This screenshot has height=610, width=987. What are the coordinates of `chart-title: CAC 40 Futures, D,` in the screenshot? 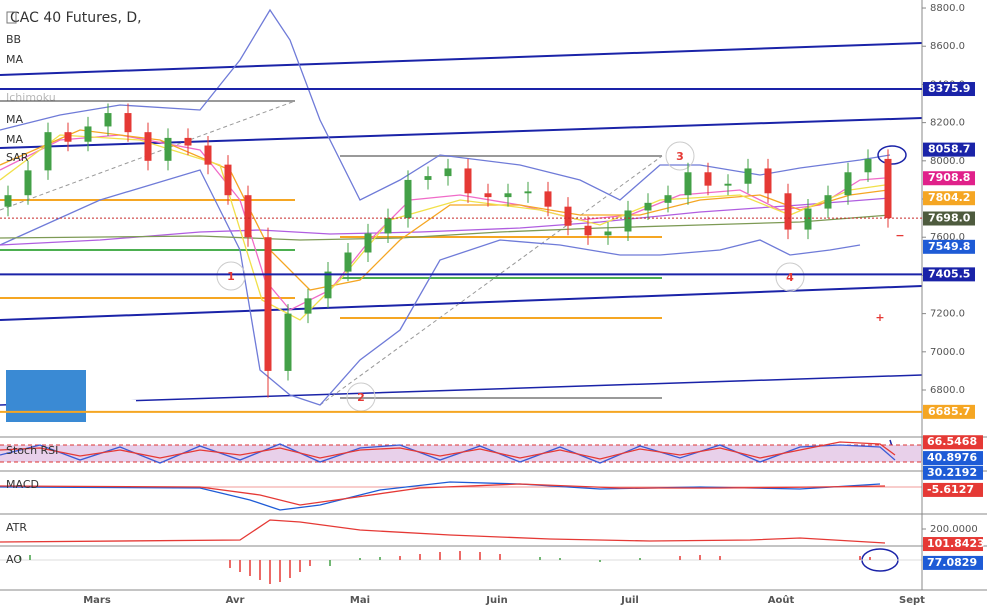 It's located at (76, 18).